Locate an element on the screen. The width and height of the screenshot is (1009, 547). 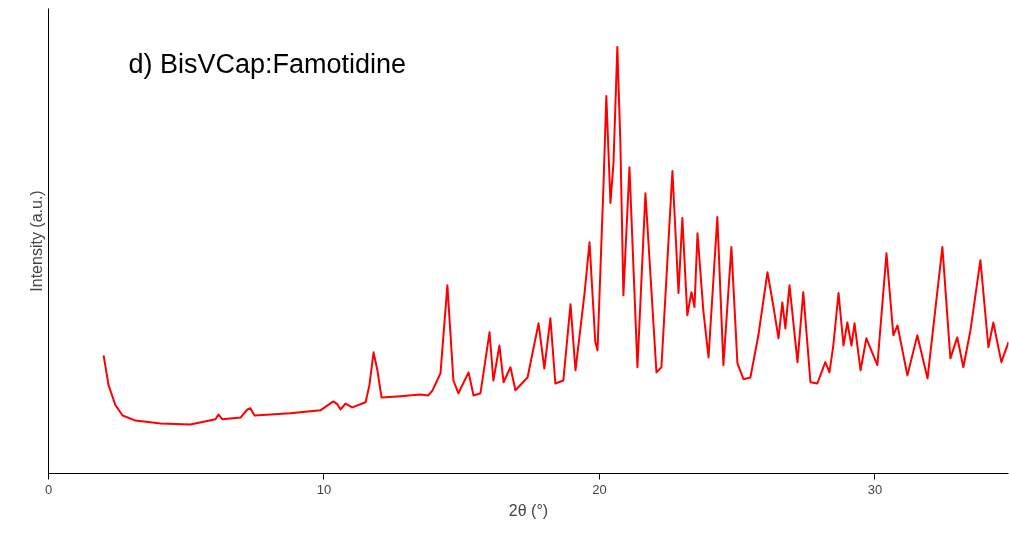
x-tick-label: 0 is located at coordinates (48, 489).